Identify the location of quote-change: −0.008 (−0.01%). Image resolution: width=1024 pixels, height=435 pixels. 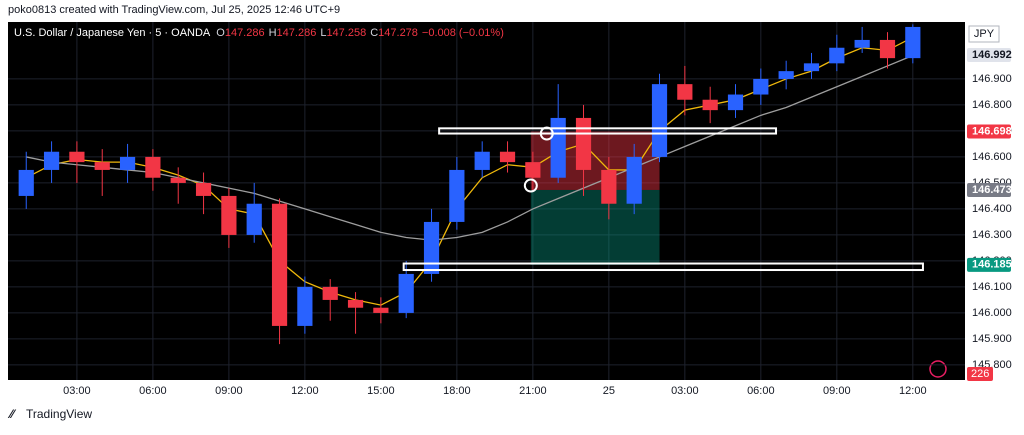
(463, 33).